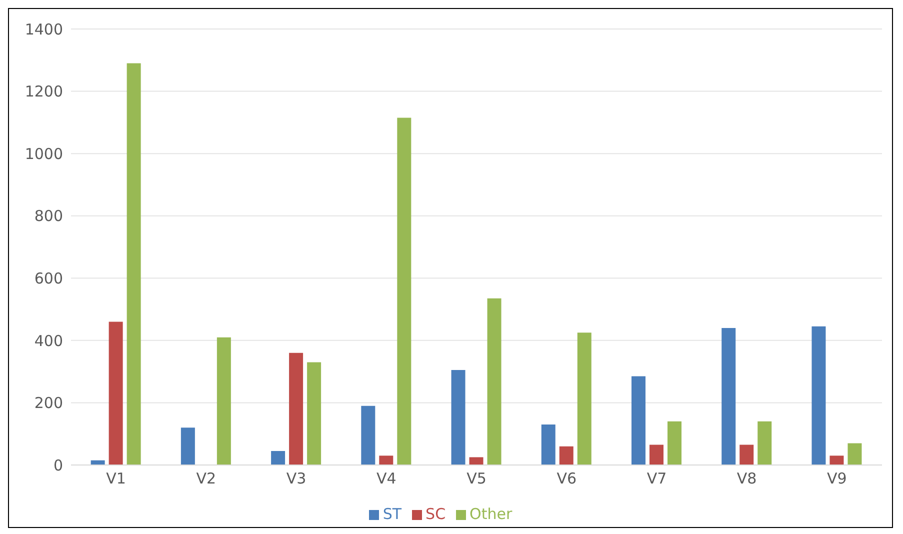 The image size is (903, 534). I want to click on x-tick-label: V9, so click(837, 479).